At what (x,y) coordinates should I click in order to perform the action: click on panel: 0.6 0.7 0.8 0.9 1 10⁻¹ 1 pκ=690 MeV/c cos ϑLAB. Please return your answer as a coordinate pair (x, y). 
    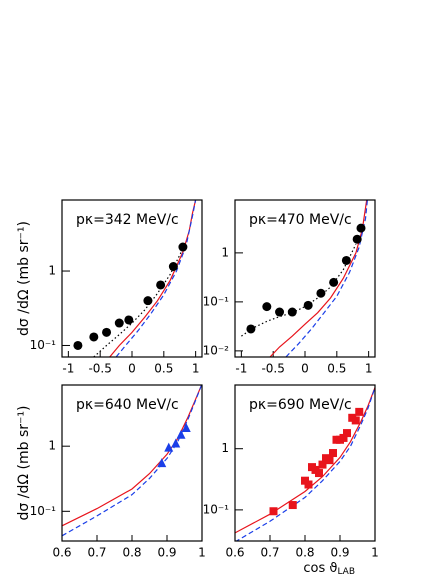
    Looking at the image, I should click on (291, 480).